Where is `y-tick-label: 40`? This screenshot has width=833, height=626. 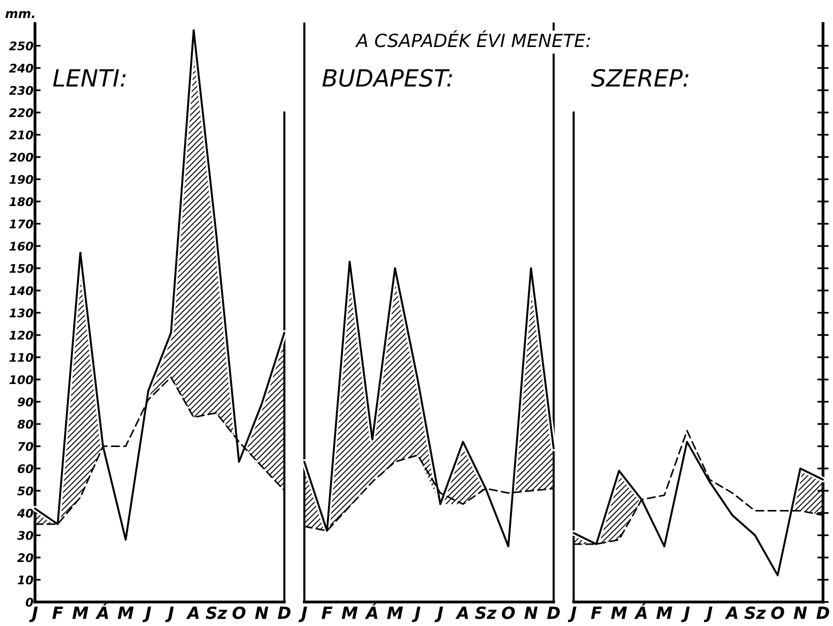 y-tick-label: 40 is located at coordinates (25, 513).